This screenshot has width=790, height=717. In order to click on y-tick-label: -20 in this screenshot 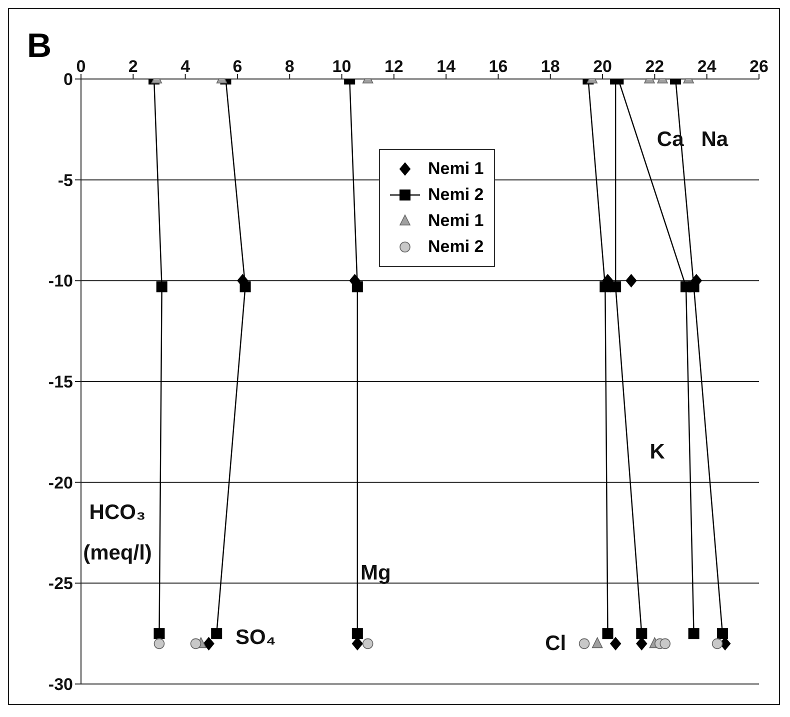, I will do `click(60, 482)`.